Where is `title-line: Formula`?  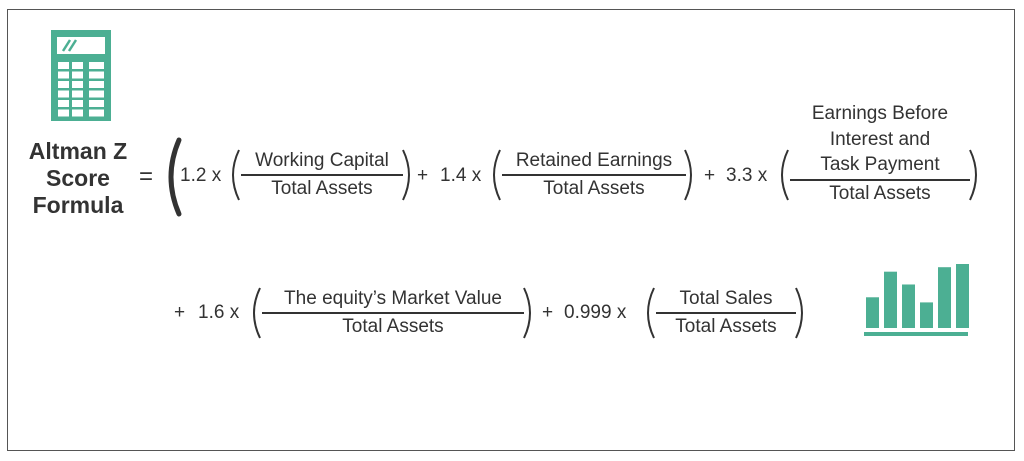
title-line: Formula is located at coordinates (78, 205).